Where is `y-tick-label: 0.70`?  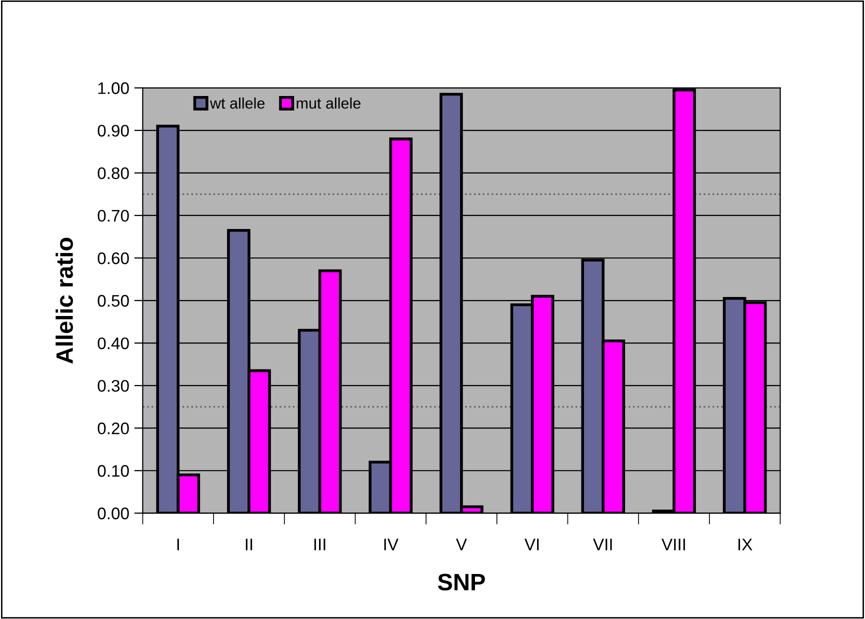
y-tick-label: 0.70 is located at coordinates (113, 216).